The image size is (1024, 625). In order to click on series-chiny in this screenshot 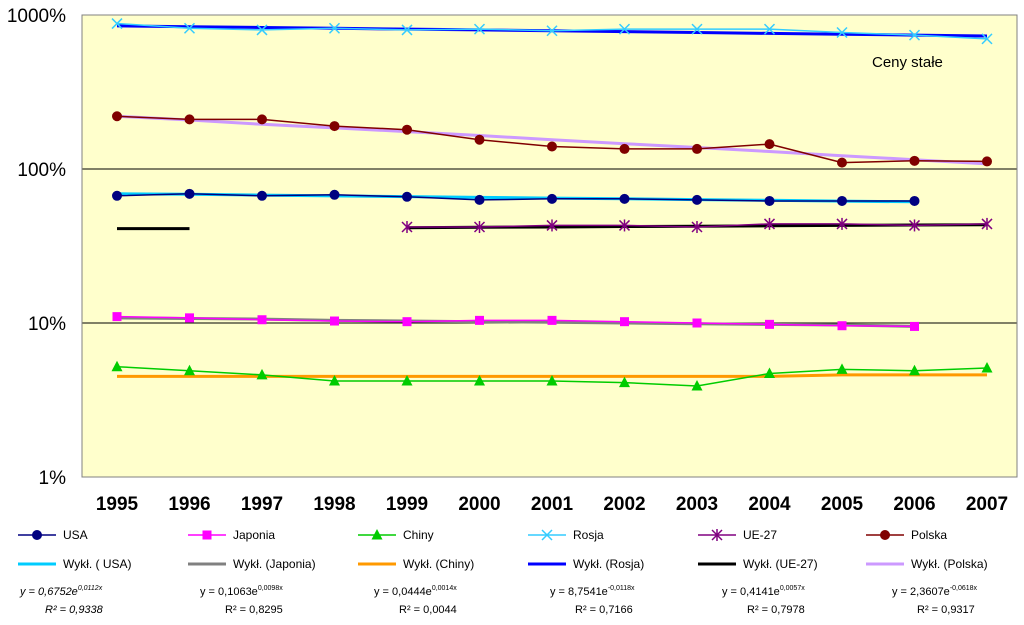, I will do `click(552, 375)`.